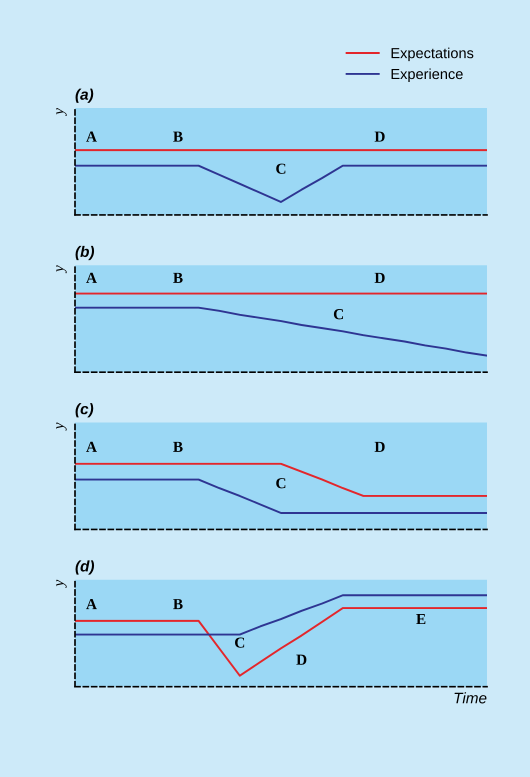 This screenshot has width=530, height=777. What do you see at coordinates (427, 75) in the screenshot?
I see `legend-label: Experience` at bounding box center [427, 75].